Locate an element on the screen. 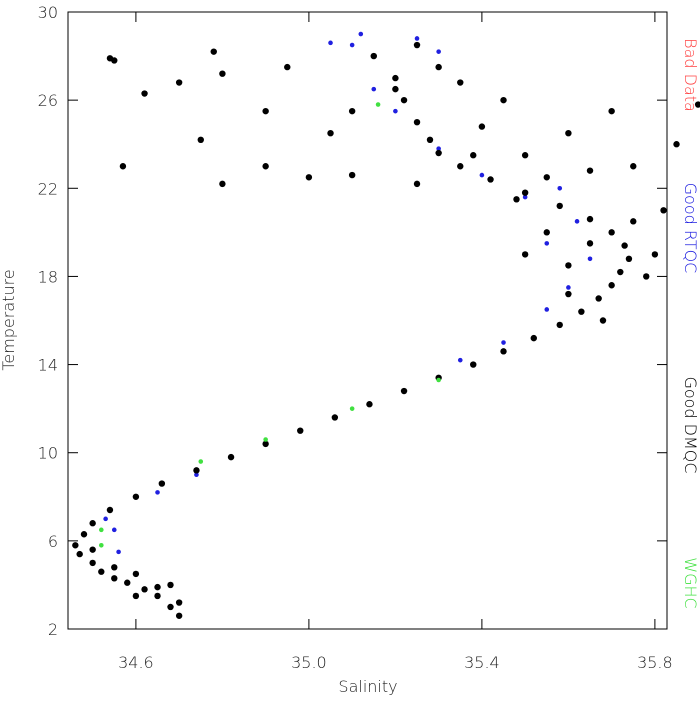 This screenshot has width=700, height=704. legend-entry: Good DMQC is located at coordinates (690, 424).